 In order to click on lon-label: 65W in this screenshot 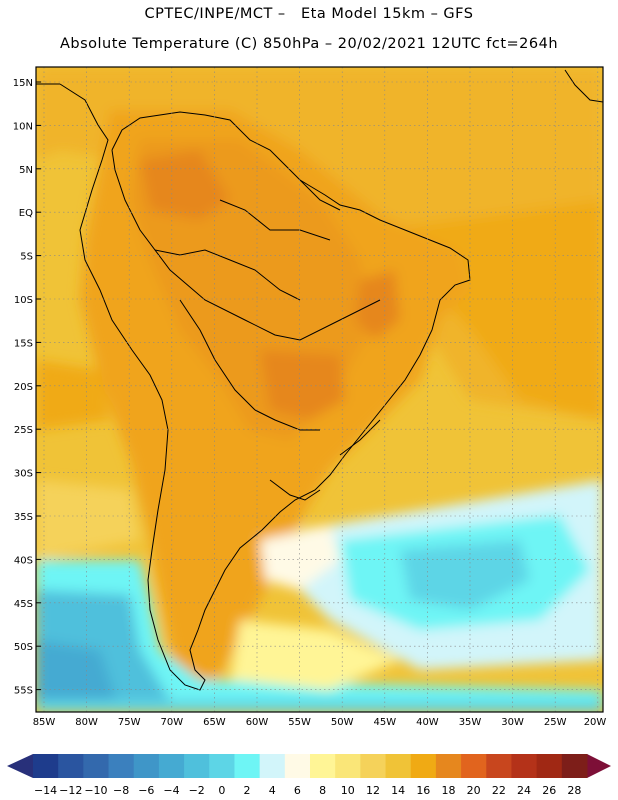, I will do `click(214, 722)`.